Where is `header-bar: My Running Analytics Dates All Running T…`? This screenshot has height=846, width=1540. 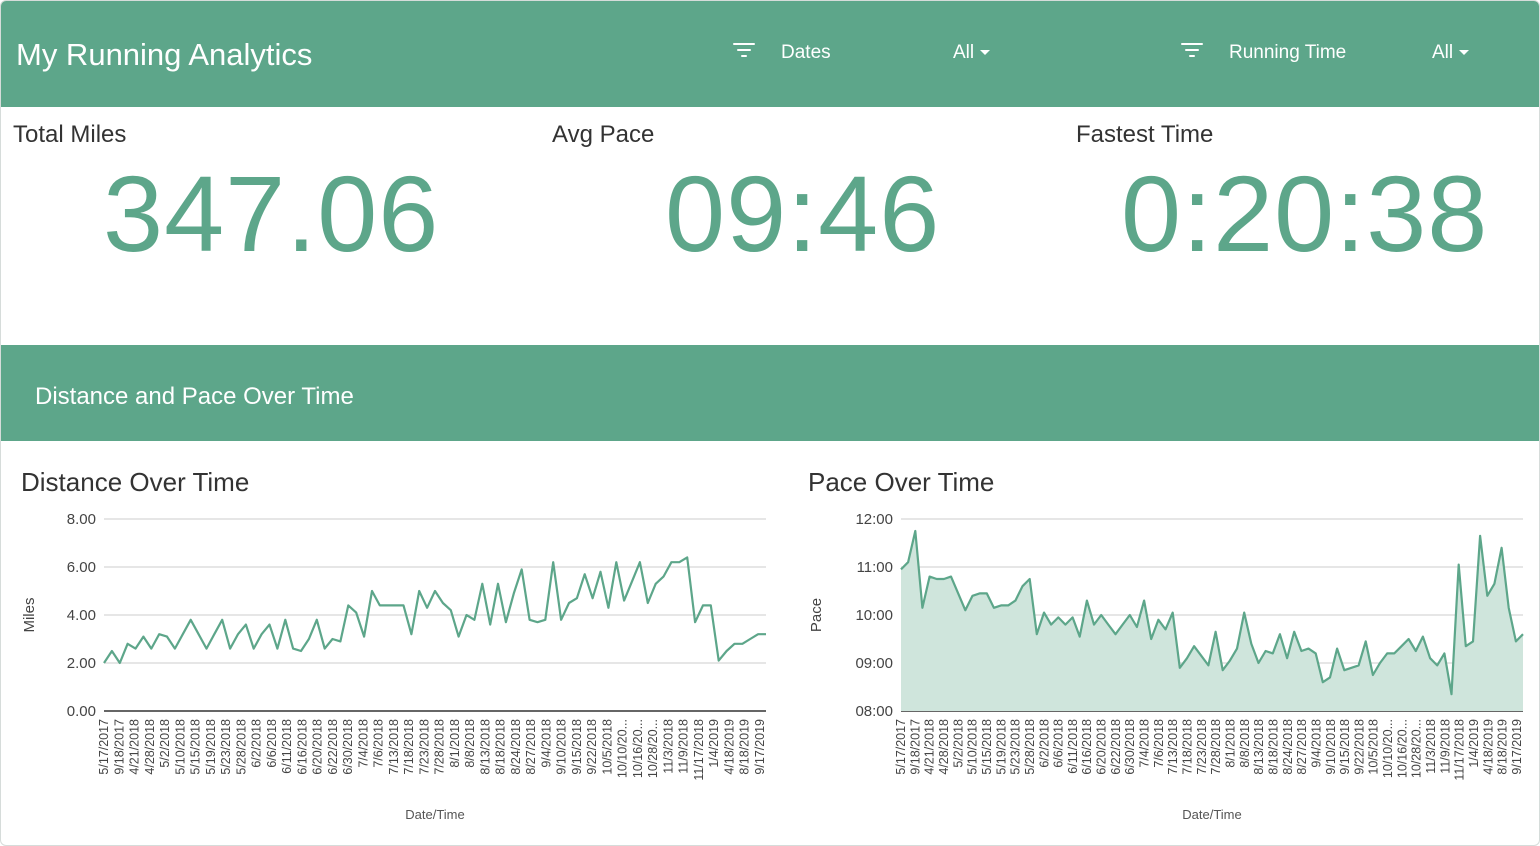
header-bar: My Running Analytics Dates All Running T… is located at coordinates (770, 54).